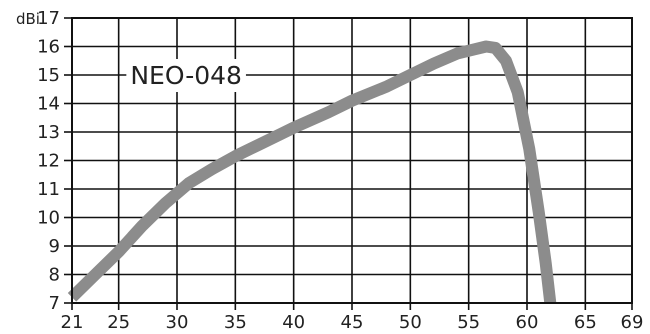 This screenshot has height=334, width=650. Describe the element at coordinates (410, 322) in the screenshot. I see `x-tick-label: 50` at that location.